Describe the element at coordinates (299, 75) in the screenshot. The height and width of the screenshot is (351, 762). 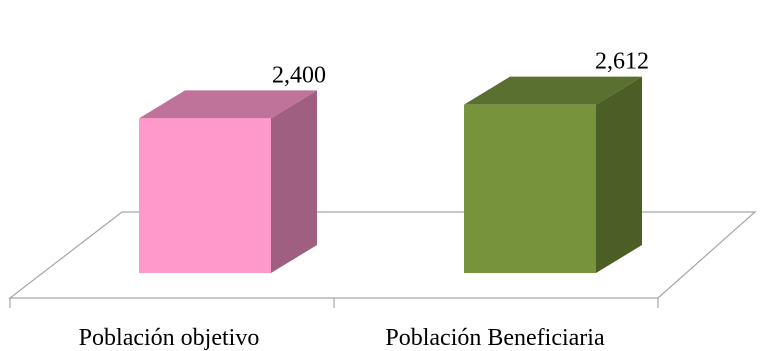
I see `data-label: 2,400` at that location.